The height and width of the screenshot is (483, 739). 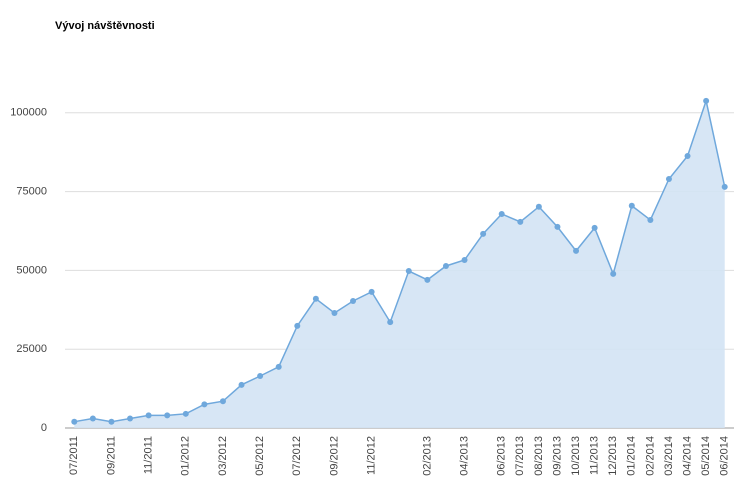 What do you see at coordinates (502, 456) in the screenshot?
I see `x-tick-label: 06/2013` at bounding box center [502, 456].